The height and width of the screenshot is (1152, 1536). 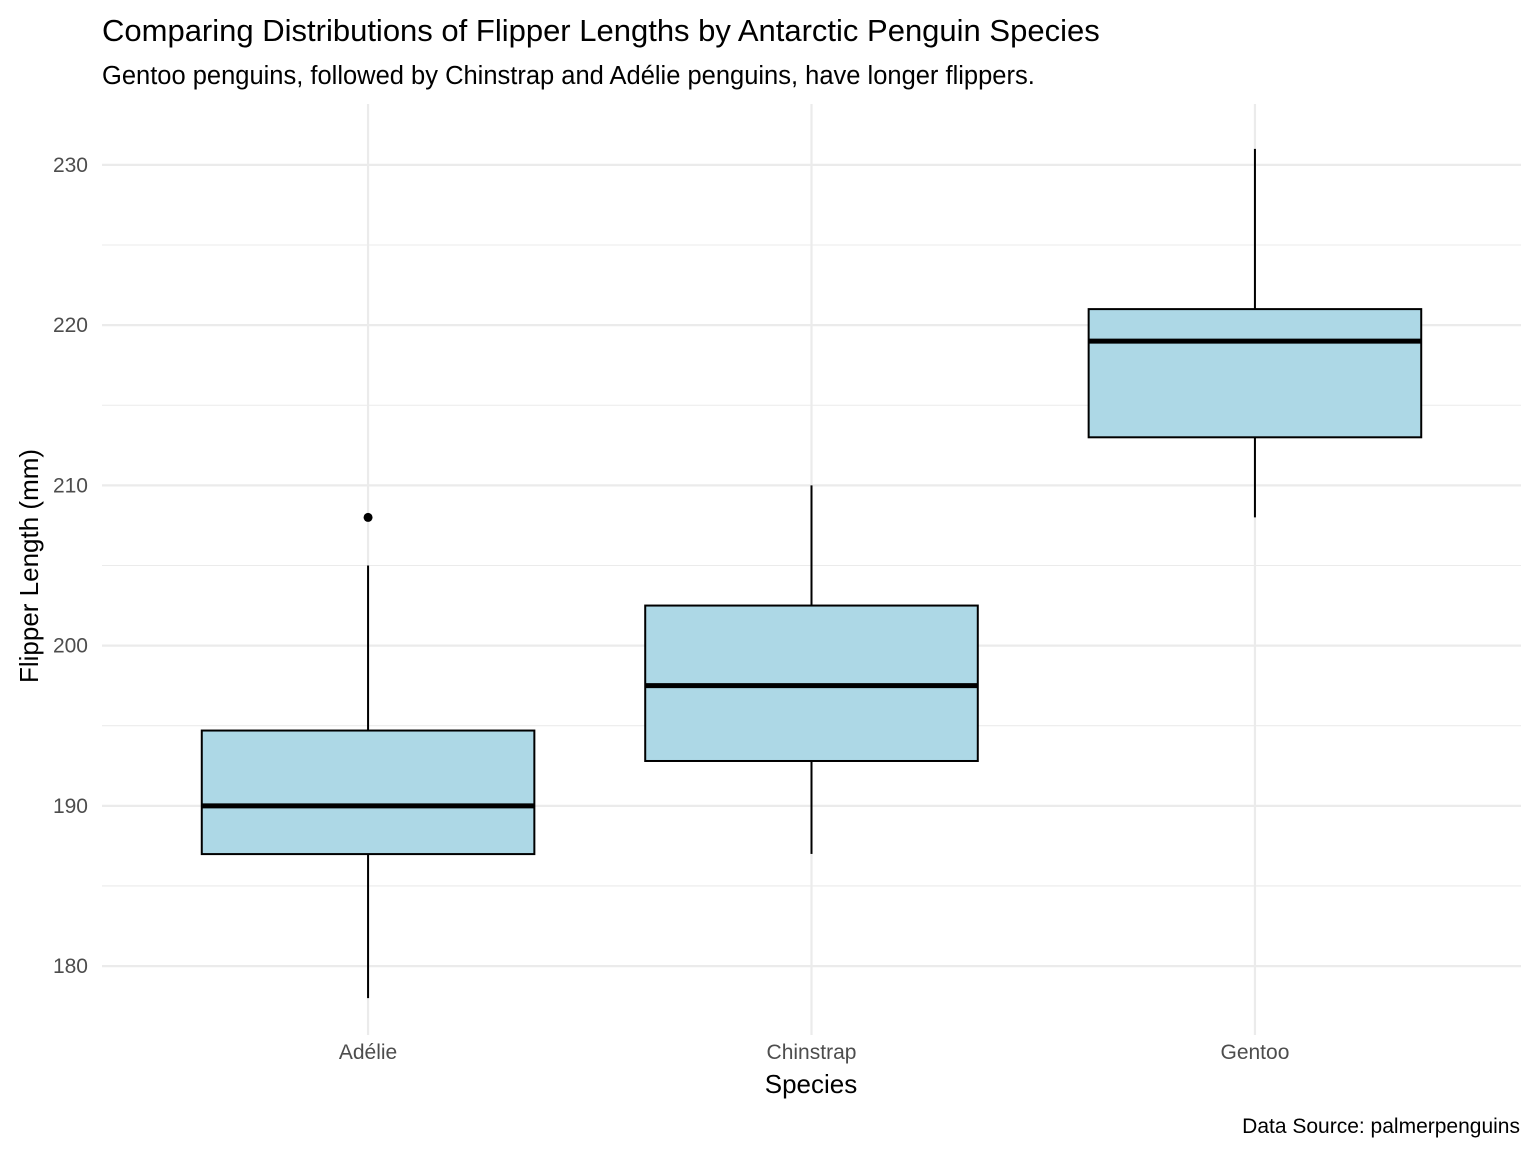 I want to click on y-tick-label: 200, so click(x=70, y=646).